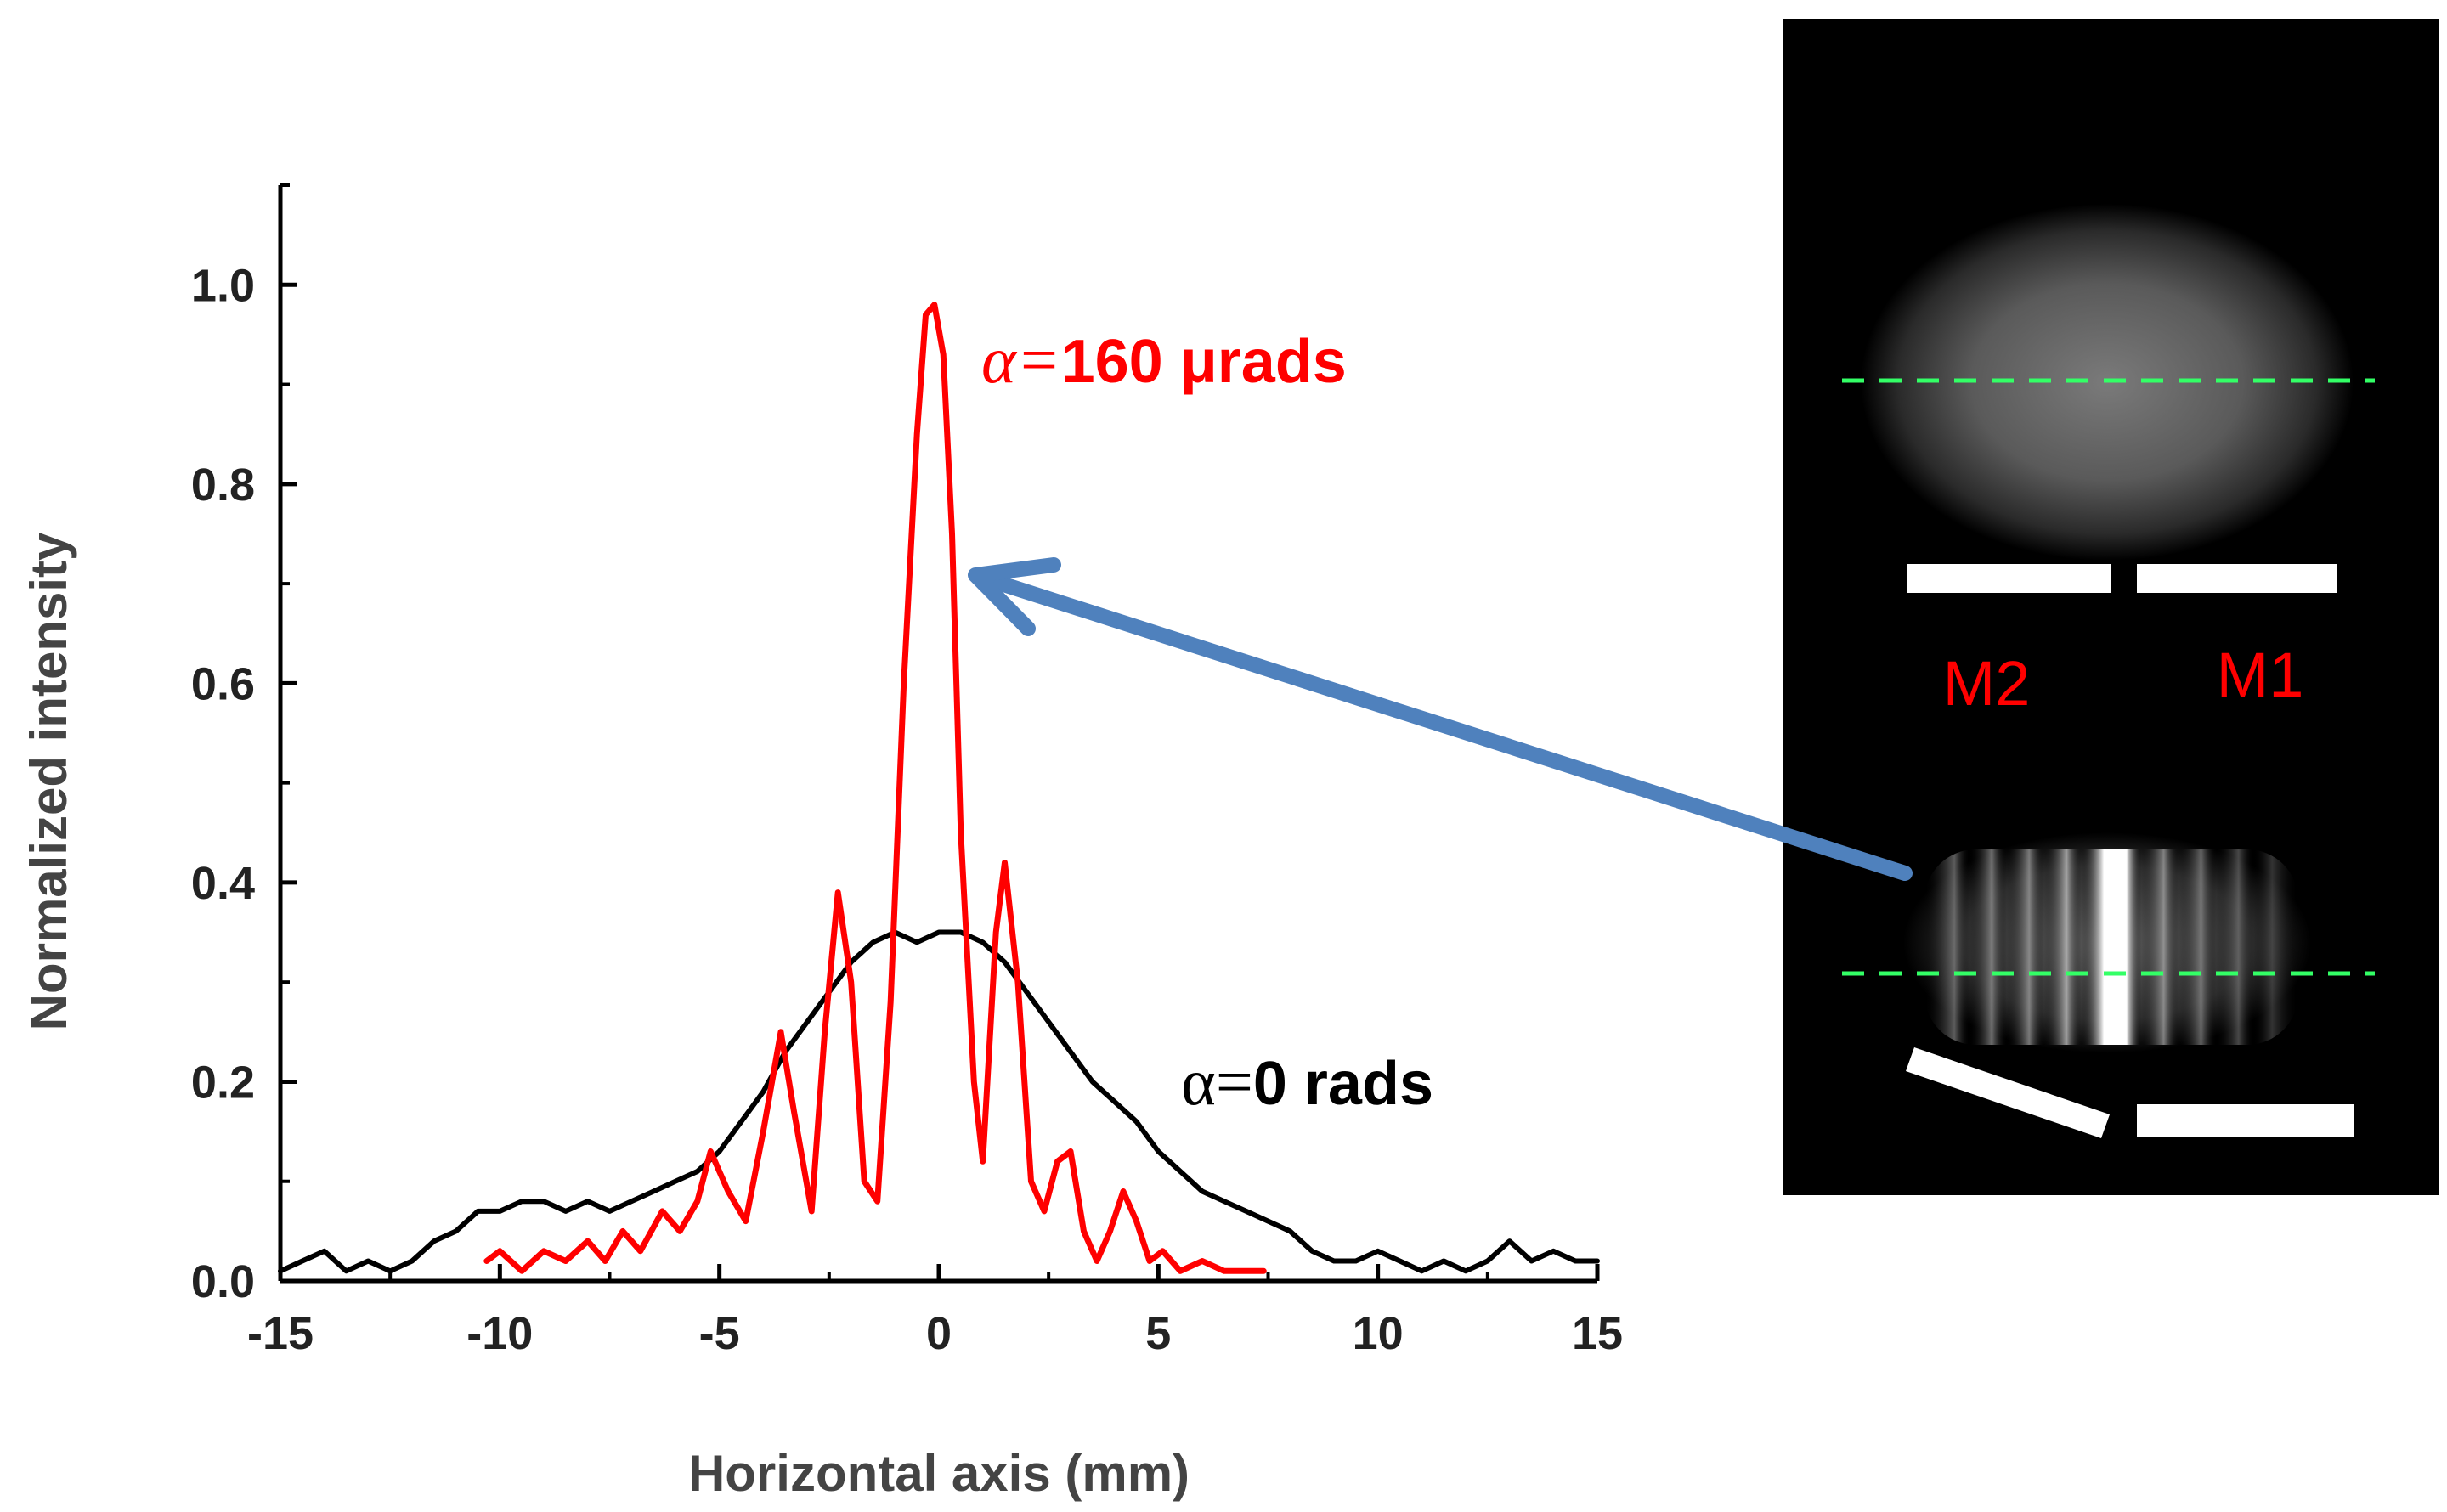  I want to click on annotation-black: α=0 rads, so click(1307, 1082).